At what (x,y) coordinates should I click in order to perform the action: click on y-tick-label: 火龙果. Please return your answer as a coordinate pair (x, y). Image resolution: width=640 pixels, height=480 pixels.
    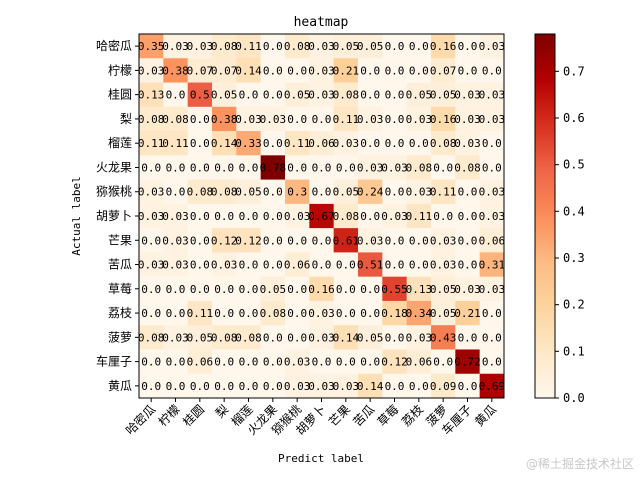
    Looking at the image, I should click on (114, 167).